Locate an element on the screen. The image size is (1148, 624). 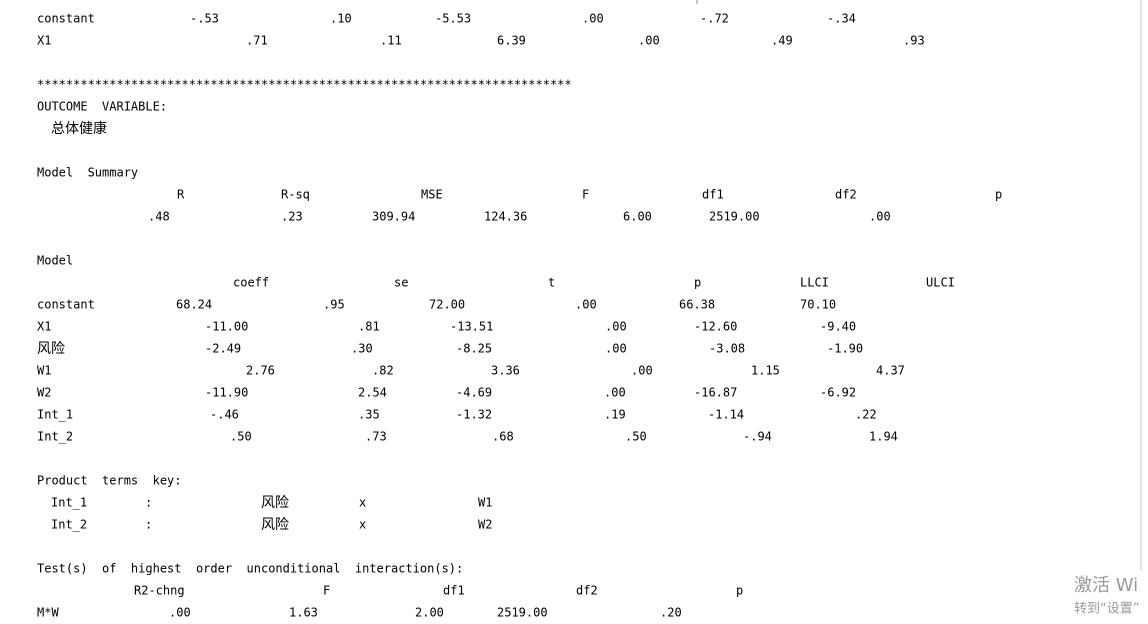
section-label: OUTCOME VARIABLE: is located at coordinates (102, 107).